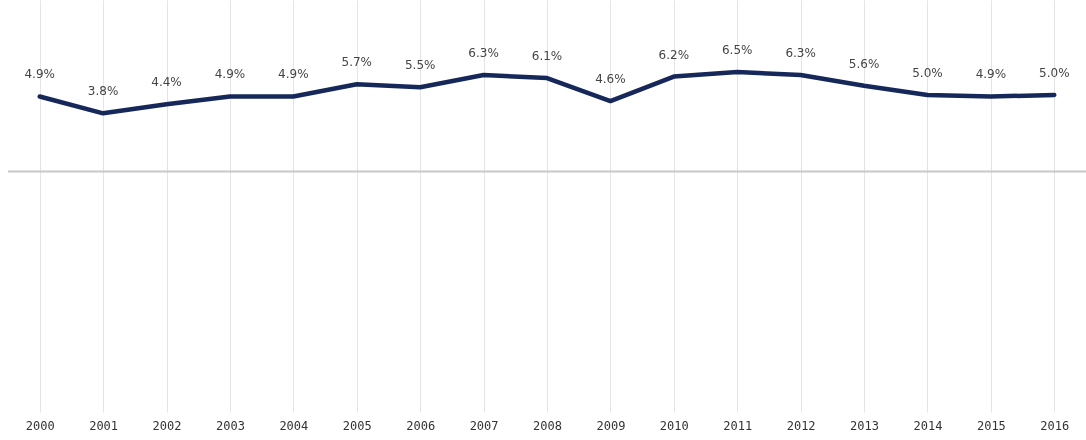  I want to click on x-tick-label: 2000, so click(40, 425).